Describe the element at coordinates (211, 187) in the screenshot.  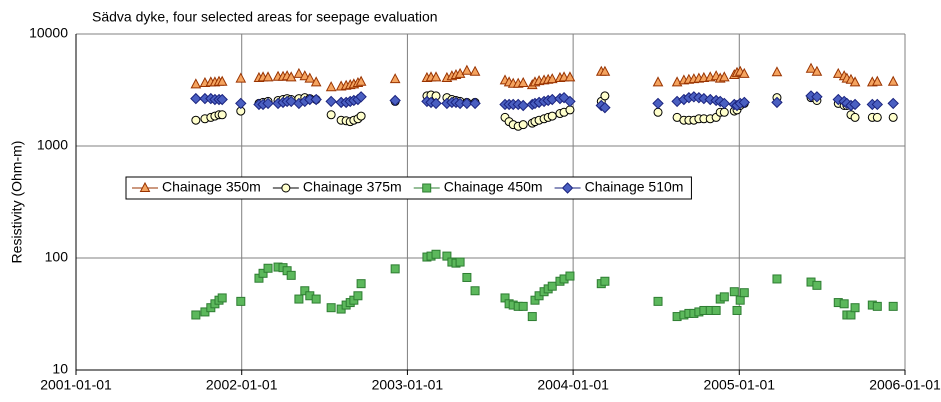
I see `legend-label: Chainage 350m` at that location.